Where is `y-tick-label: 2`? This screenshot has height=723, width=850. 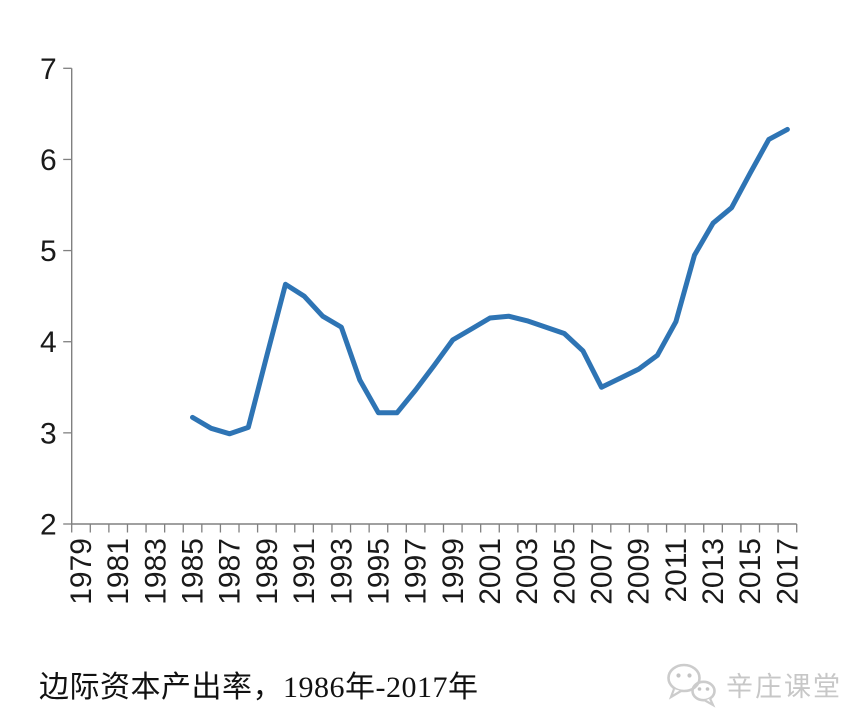 y-tick-label: 2 is located at coordinates (48, 525).